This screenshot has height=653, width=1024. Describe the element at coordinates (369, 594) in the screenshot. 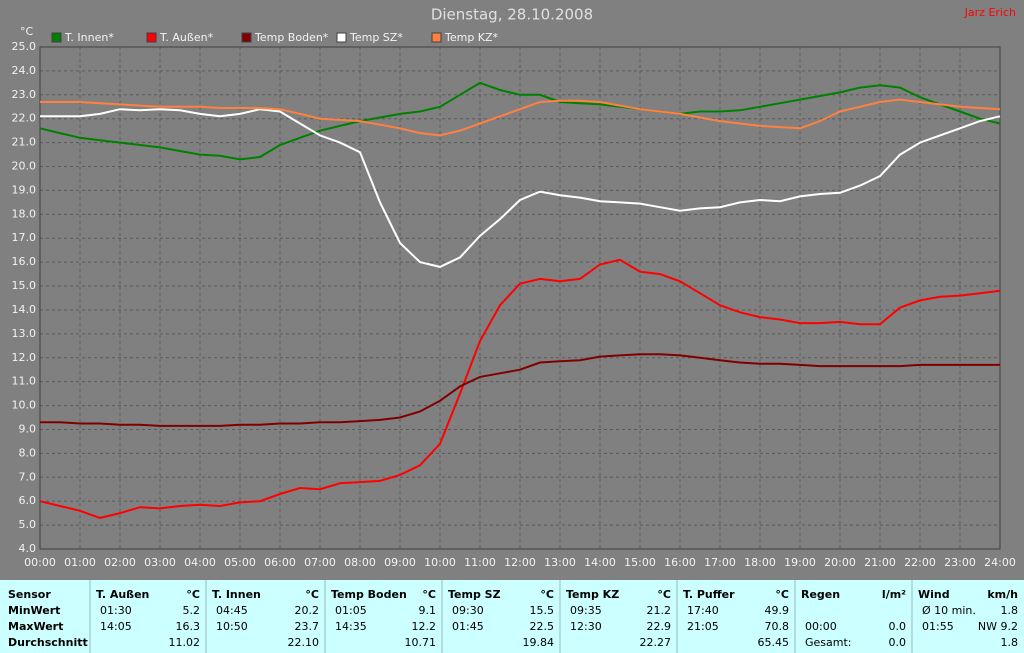

I see `column-title: Temp Boden` at that location.